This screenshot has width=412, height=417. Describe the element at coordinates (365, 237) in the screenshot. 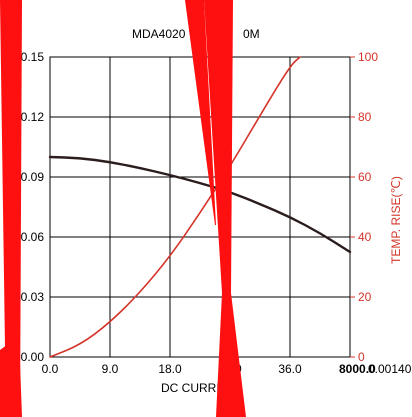

I see `y-tick-label-right: 40` at that location.